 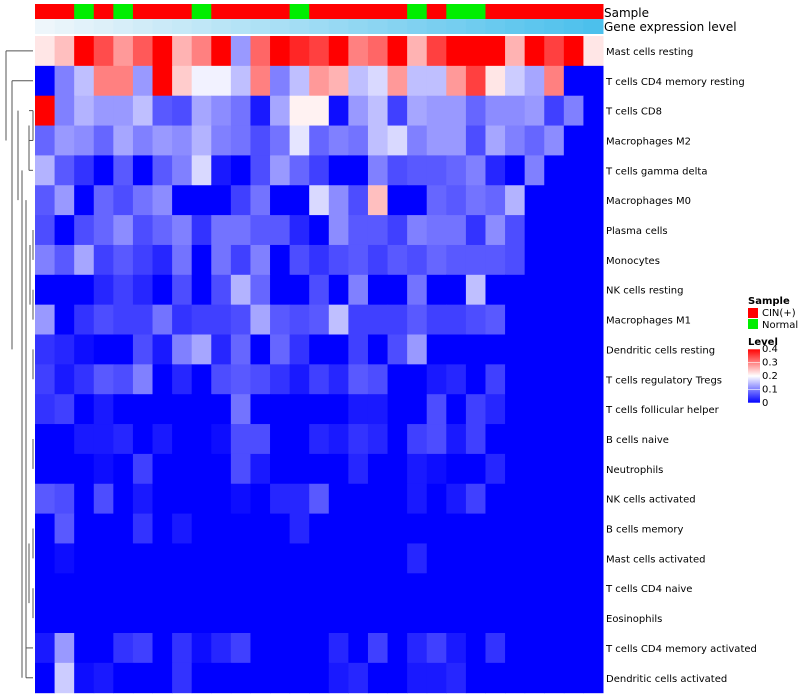 I want to click on legend-sample-title: Sample, so click(x=769, y=301).